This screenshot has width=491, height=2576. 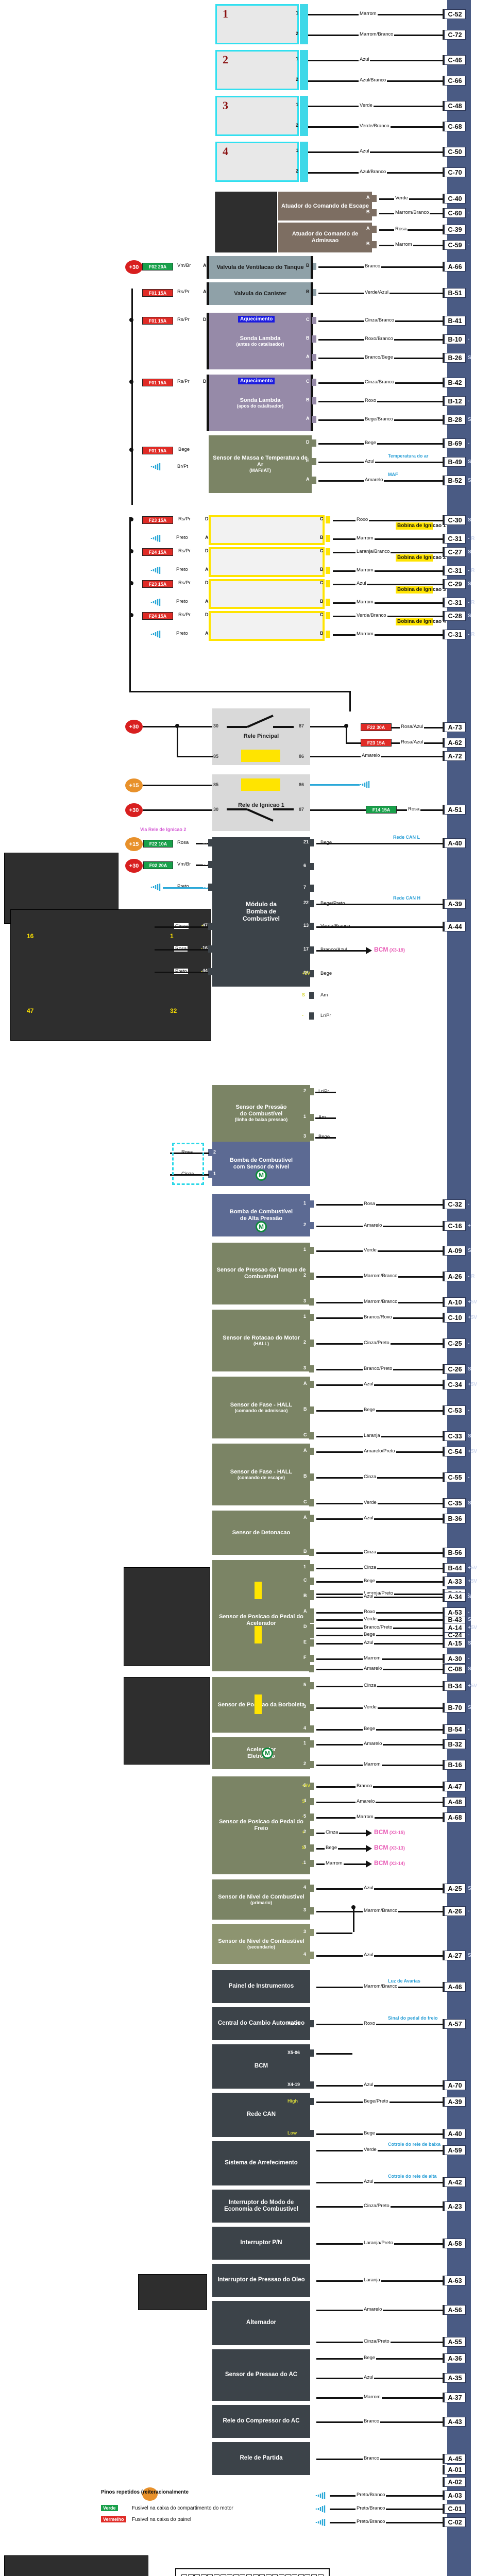 I want to click on ecu-pin-C-30: C-30, so click(x=455, y=520).